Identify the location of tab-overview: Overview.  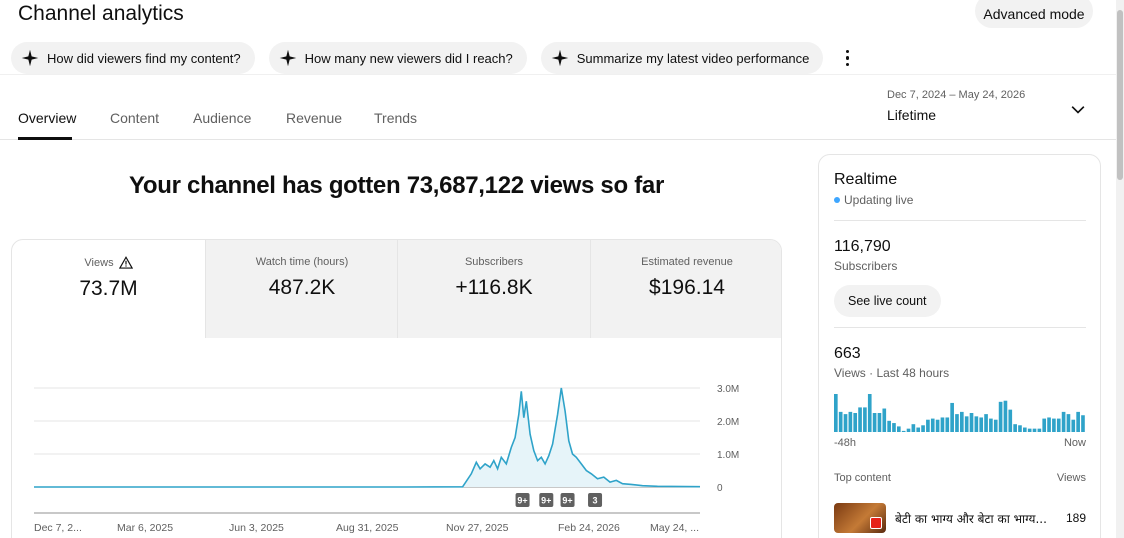
(47, 118).